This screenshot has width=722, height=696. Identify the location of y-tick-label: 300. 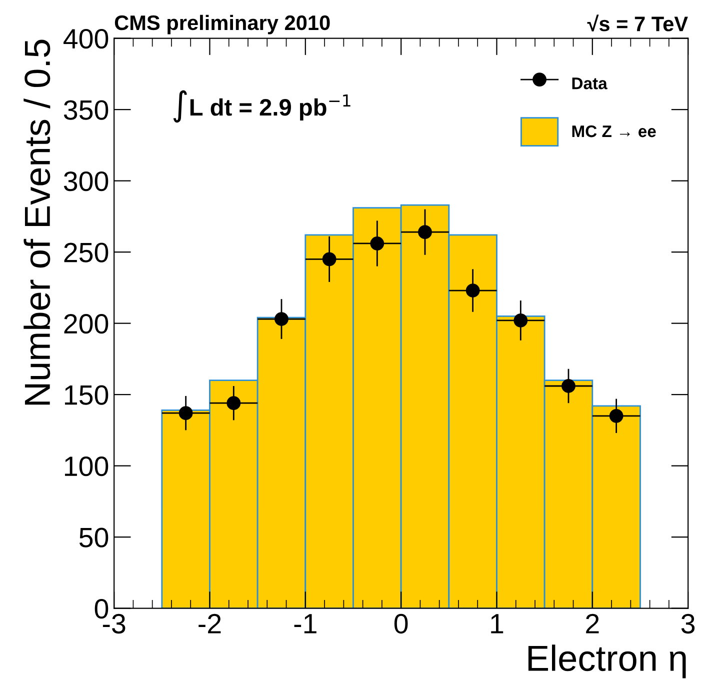
(86, 181).